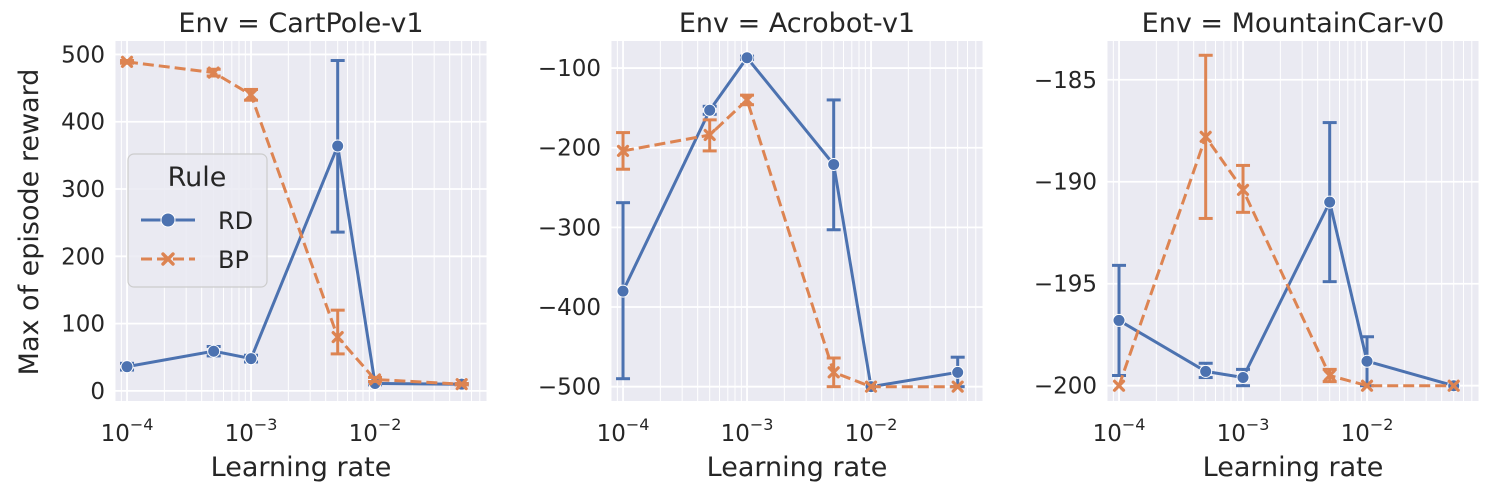 This screenshot has height=491, width=1489. Describe the element at coordinates (233, 260) in the screenshot. I see `legend-label: BP` at that location.